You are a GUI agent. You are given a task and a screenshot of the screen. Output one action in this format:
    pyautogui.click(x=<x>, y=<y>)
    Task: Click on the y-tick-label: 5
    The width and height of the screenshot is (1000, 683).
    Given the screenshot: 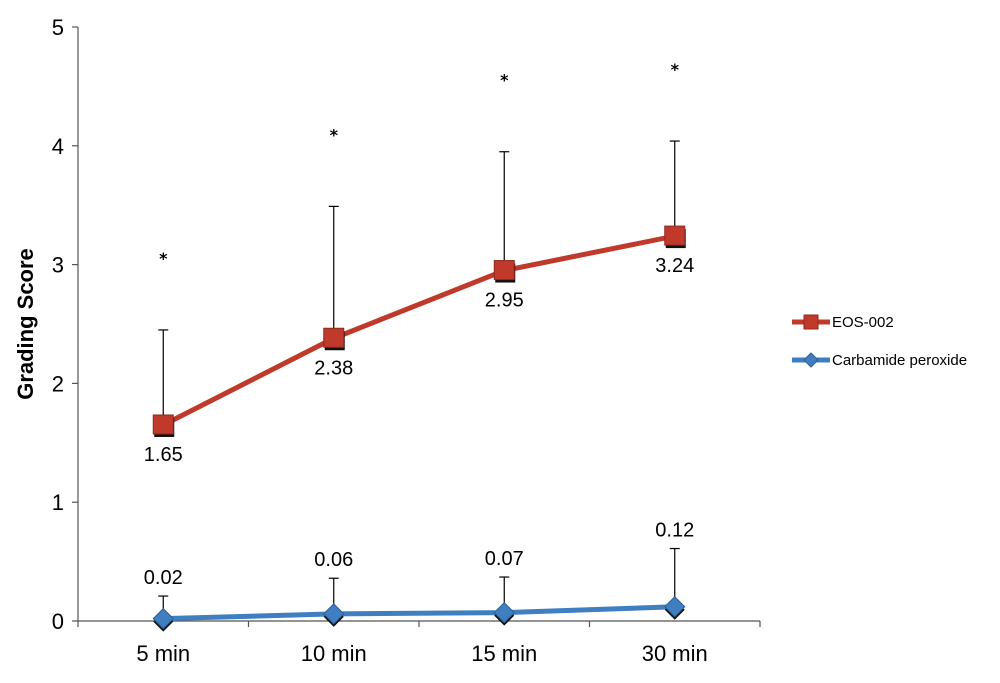 What is the action you would take?
    pyautogui.click(x=58, y=27)
    